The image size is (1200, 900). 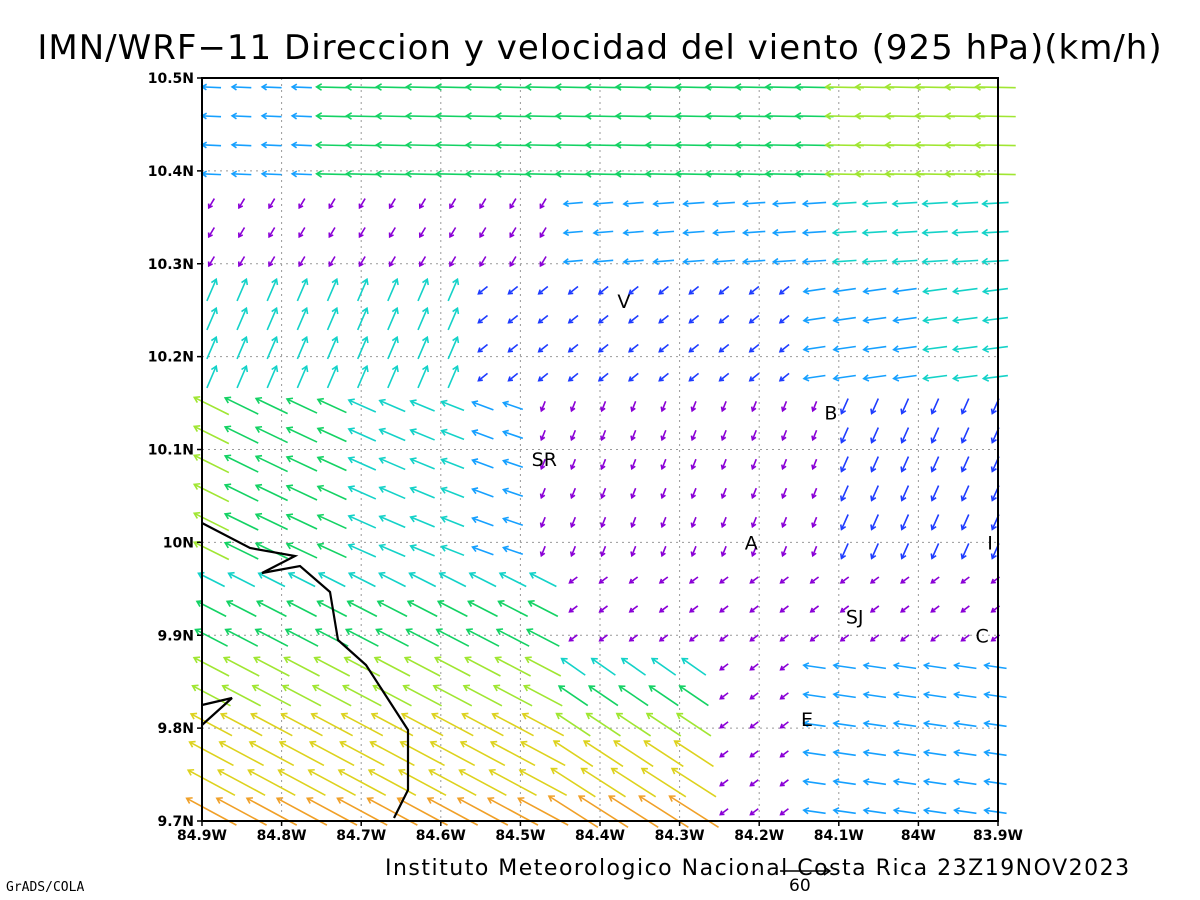 I want to click on city-label: B, so click(x=830, y=413).